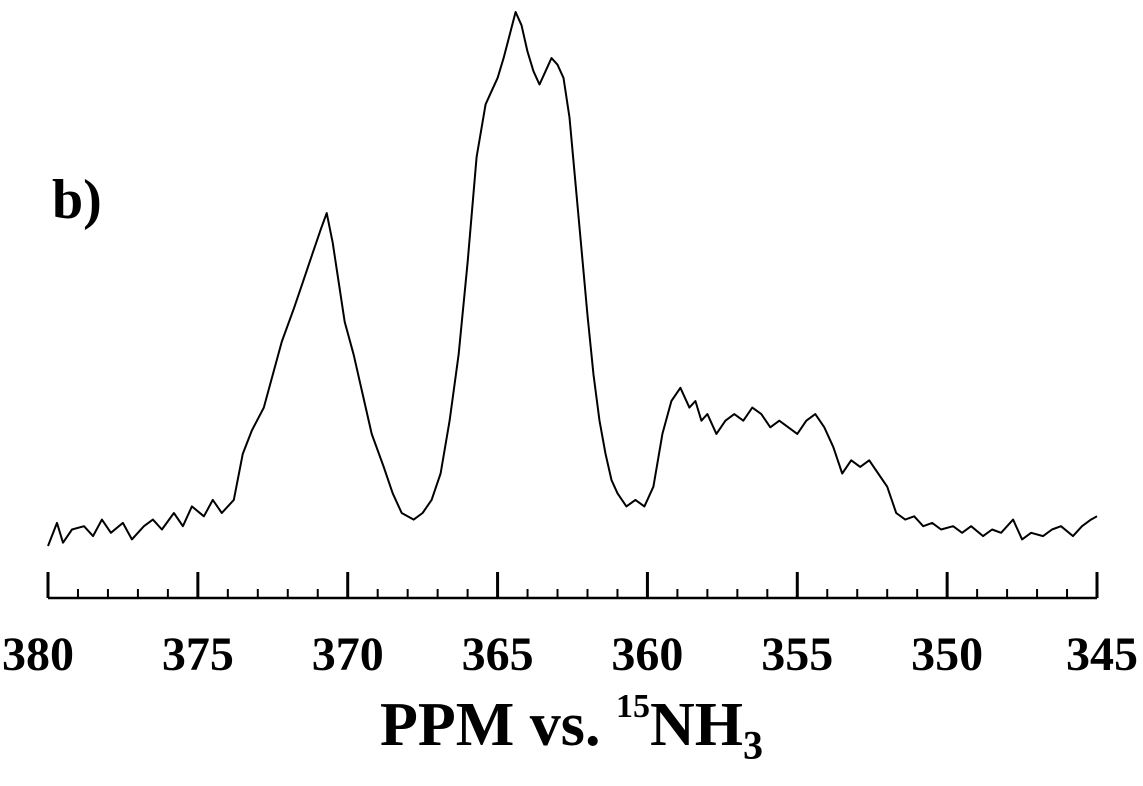 This screenshot has height=786, width=1143. I want to click on x-axis-label: PPM vs. 15NH3, so click(571, 725).